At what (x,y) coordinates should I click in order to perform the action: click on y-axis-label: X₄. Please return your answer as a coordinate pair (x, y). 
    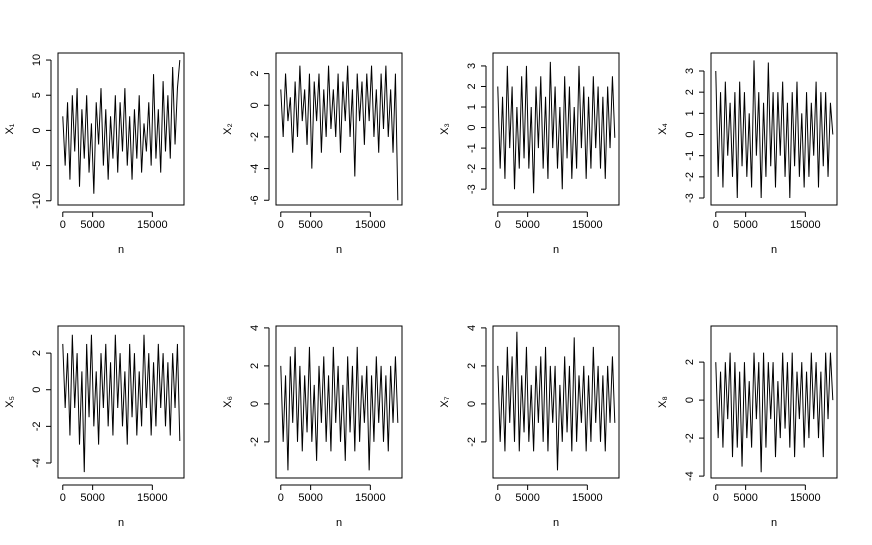
    Looking at the image, I should click on (663, 129).